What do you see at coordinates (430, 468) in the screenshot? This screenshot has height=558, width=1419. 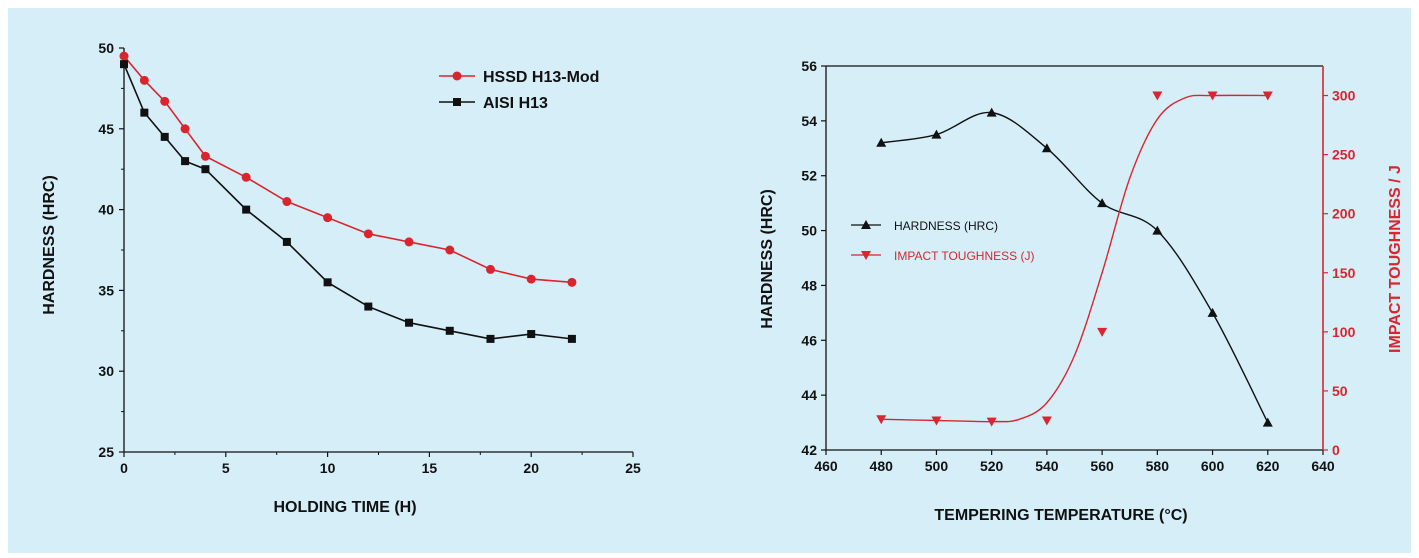 I see `left-x-tick-label: 15` at bounding box center [430, 468].